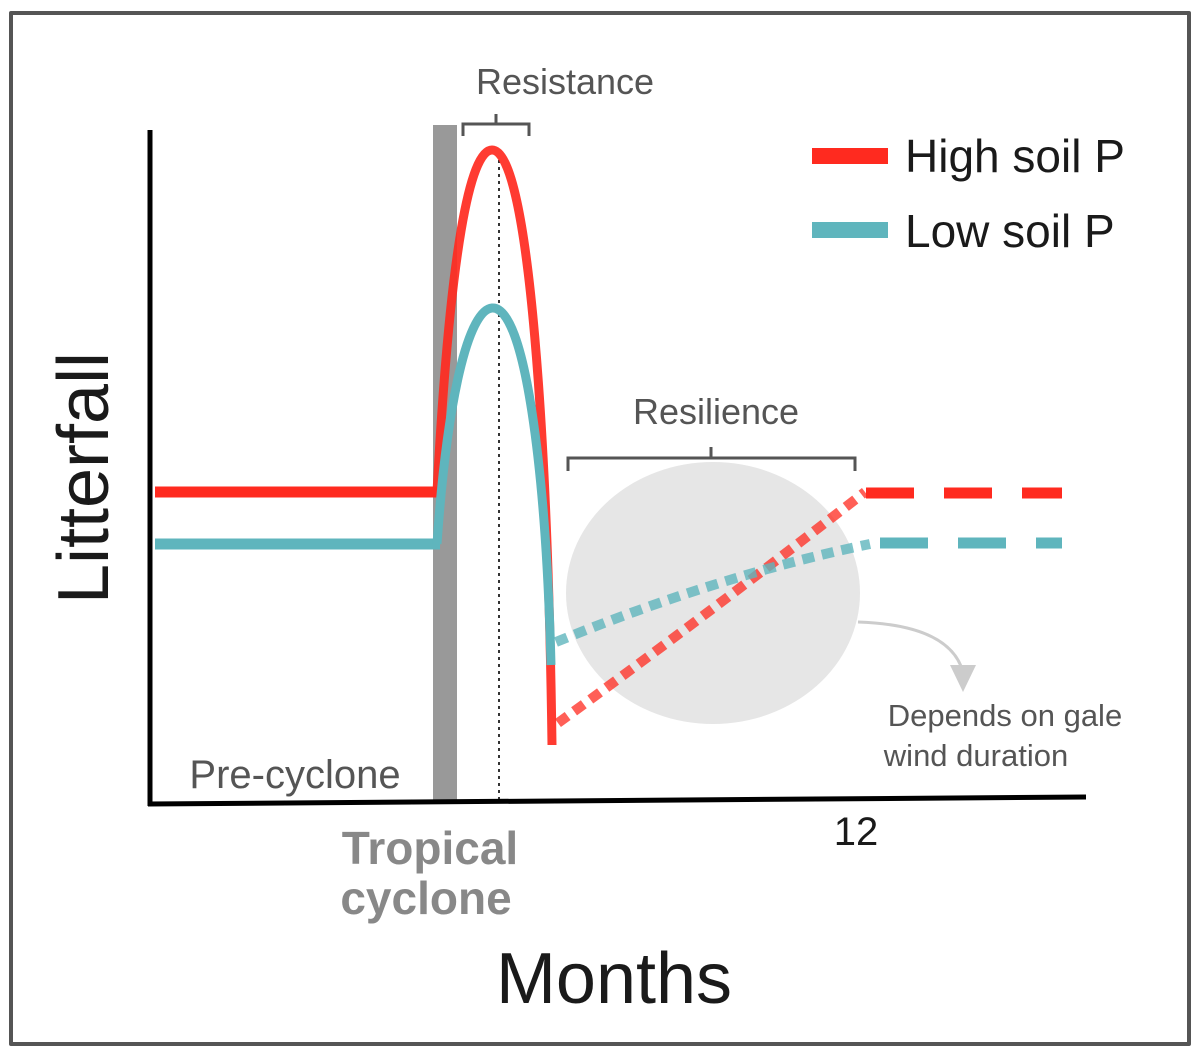 This screenshot has height=1055, width=1200. I want to click on resistance-bracket, so click(496, 125).